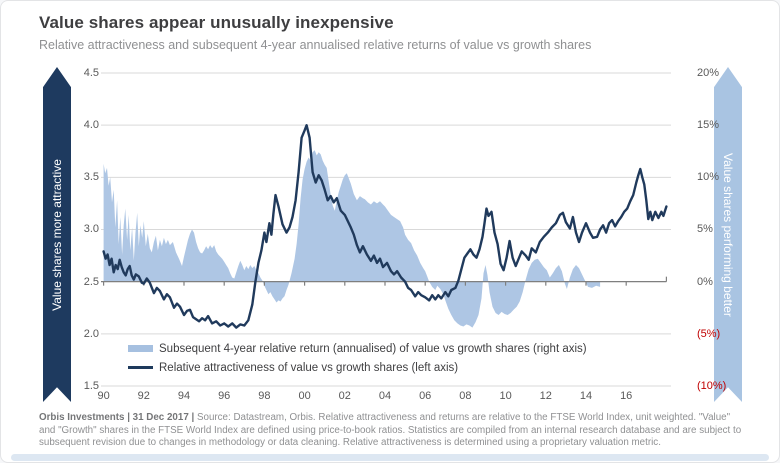  What do you see at coordinates (91, 281) in the screenshot?
I see `left-axis-tick: 2.5` at bounding box center [91, 281].